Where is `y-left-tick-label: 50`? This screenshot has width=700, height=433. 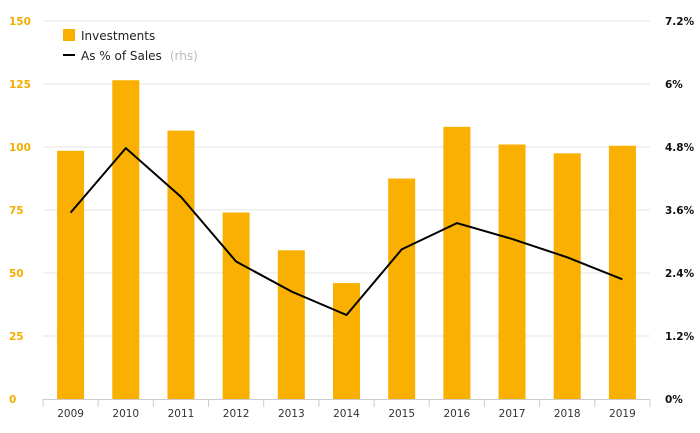 y-left-tick-label: 50 is located at coordinates (16, 274).